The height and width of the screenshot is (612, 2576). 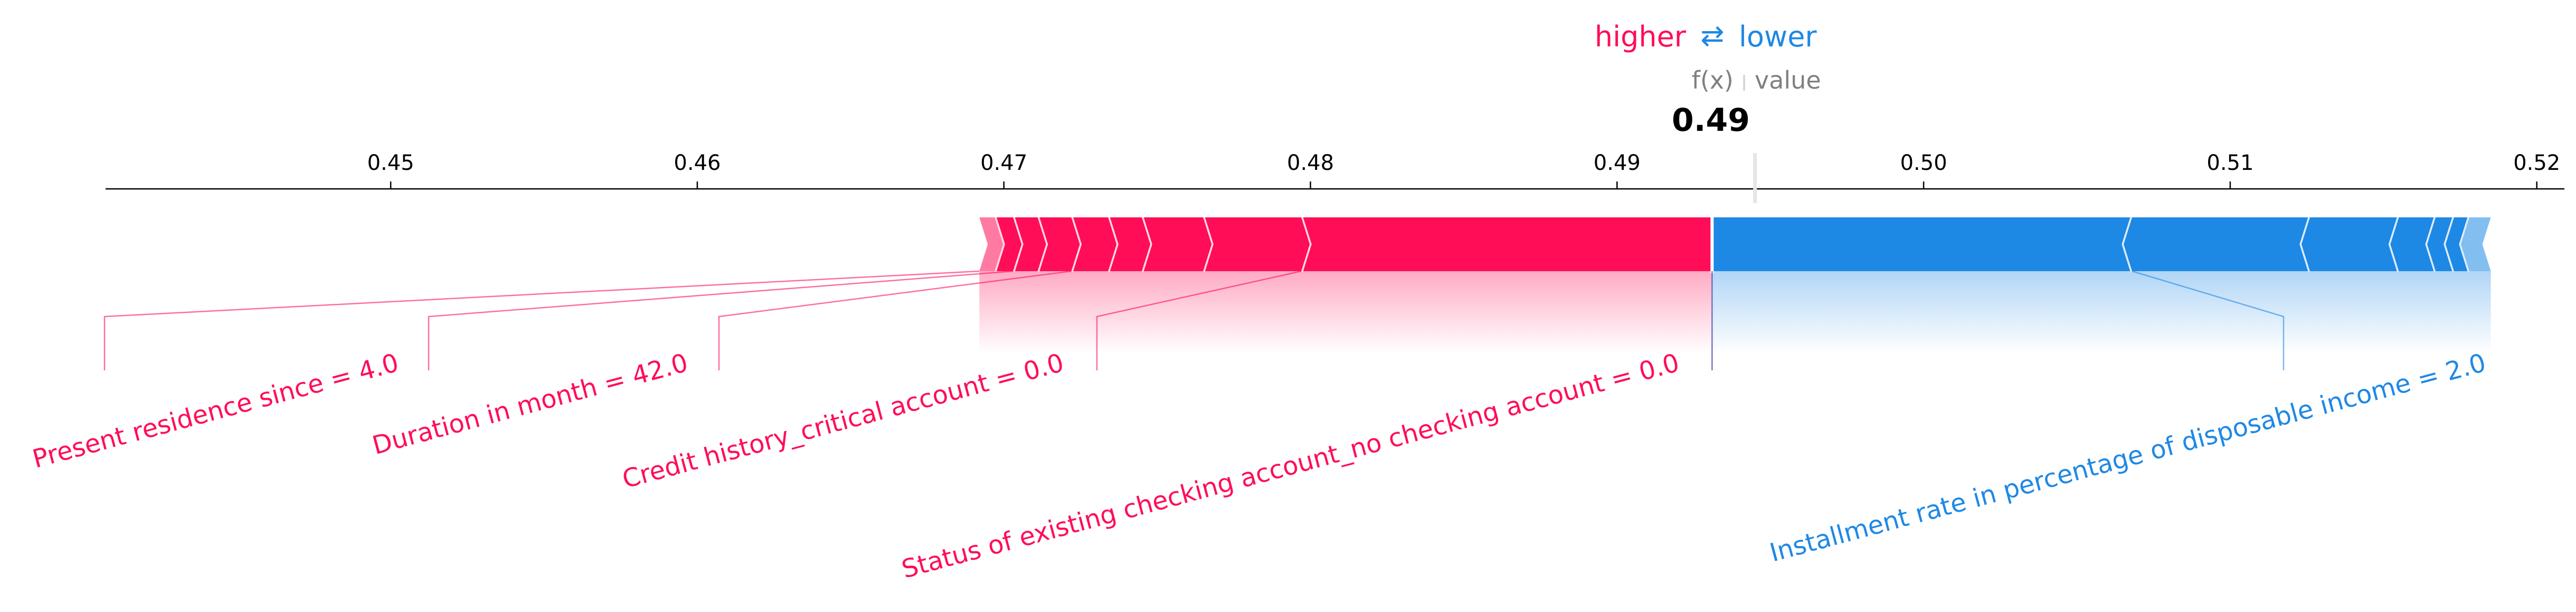 I want to click on negative-shading, so click(x=2101, y=312).